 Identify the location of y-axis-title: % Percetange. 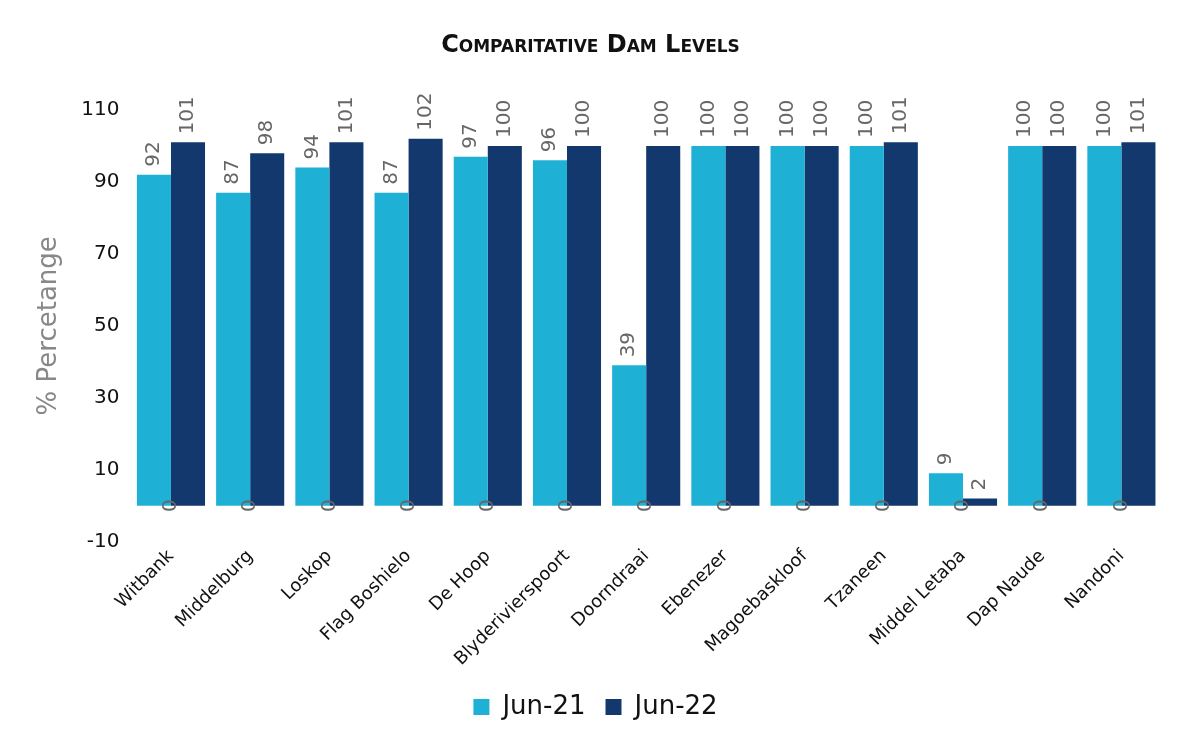
(47, 326).